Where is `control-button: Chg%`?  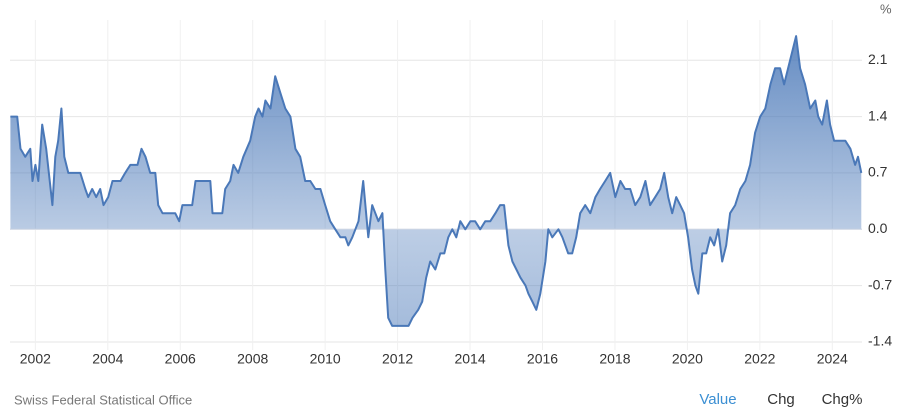
control-button: Chg% is located at coordinates (842, 399).